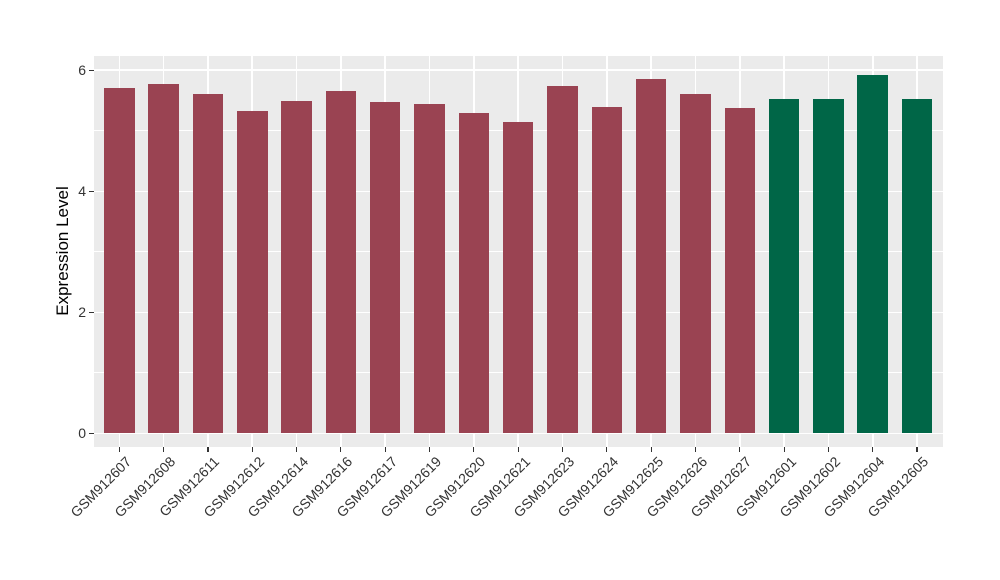 The width and height of the screenshot is (1000, 580). What do you see at coordinates (164, 449) in the screenshot?
I see `x-tick-mark-GSM912608` at bounding box center [164, 449].